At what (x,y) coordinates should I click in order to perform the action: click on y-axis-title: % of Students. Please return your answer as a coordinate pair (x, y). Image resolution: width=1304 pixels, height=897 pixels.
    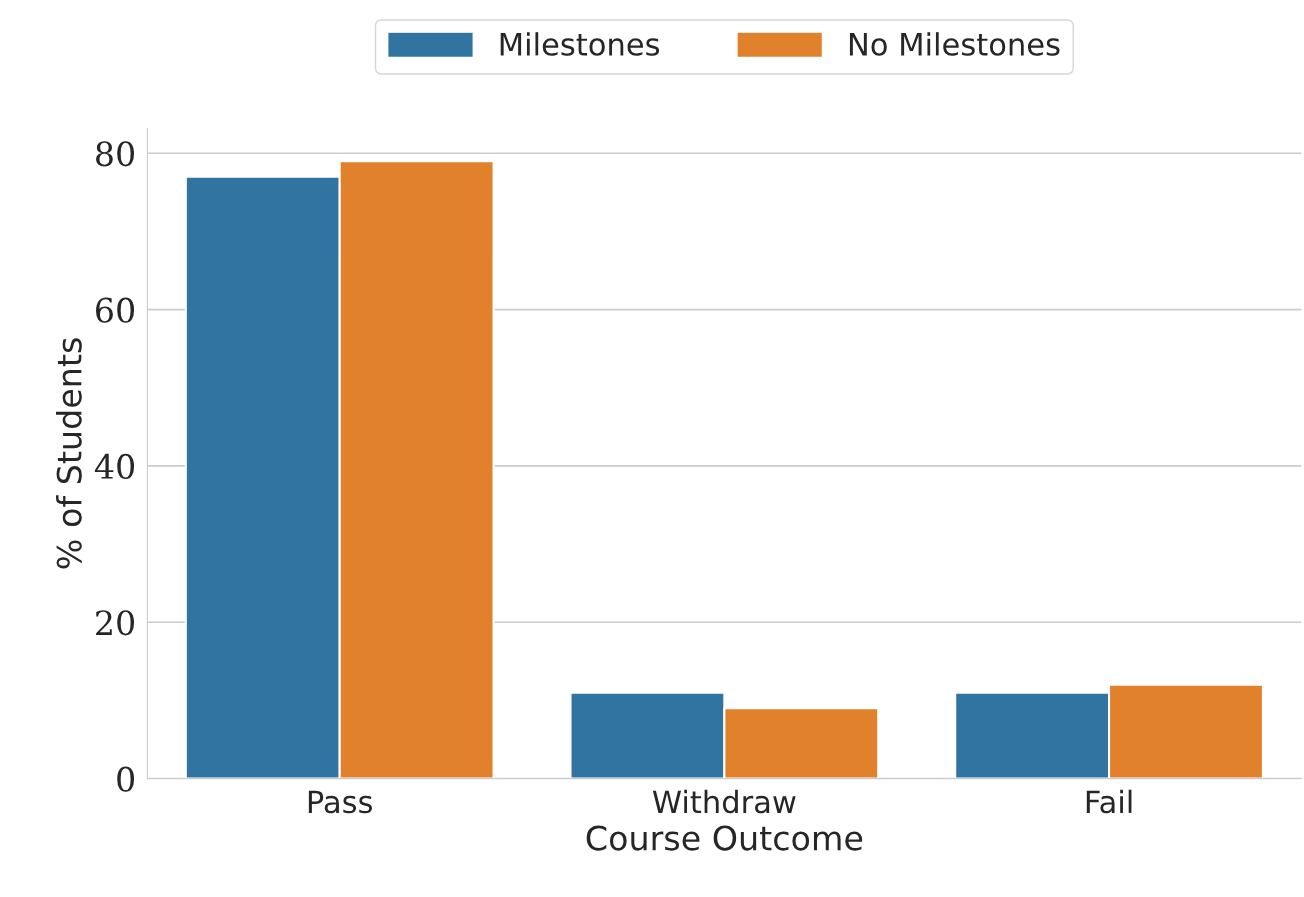
    Looking at the image, I should click on (69, 453).